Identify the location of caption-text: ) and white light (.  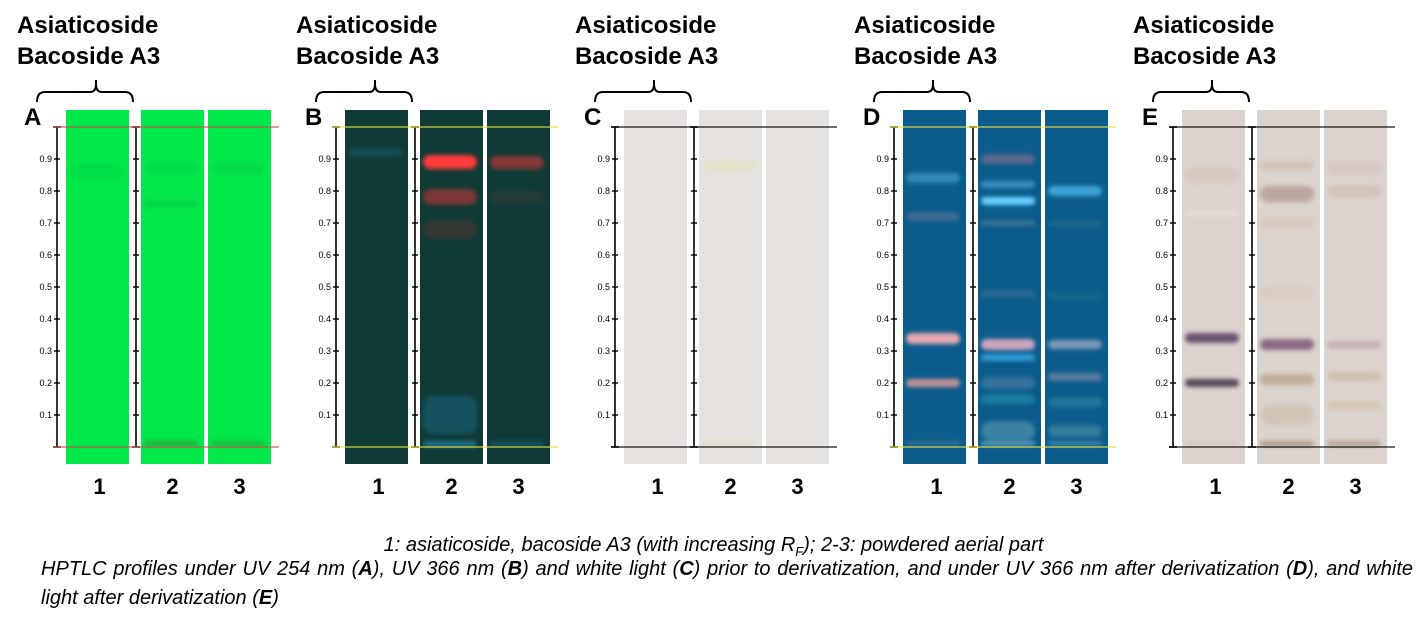
(601, 569).